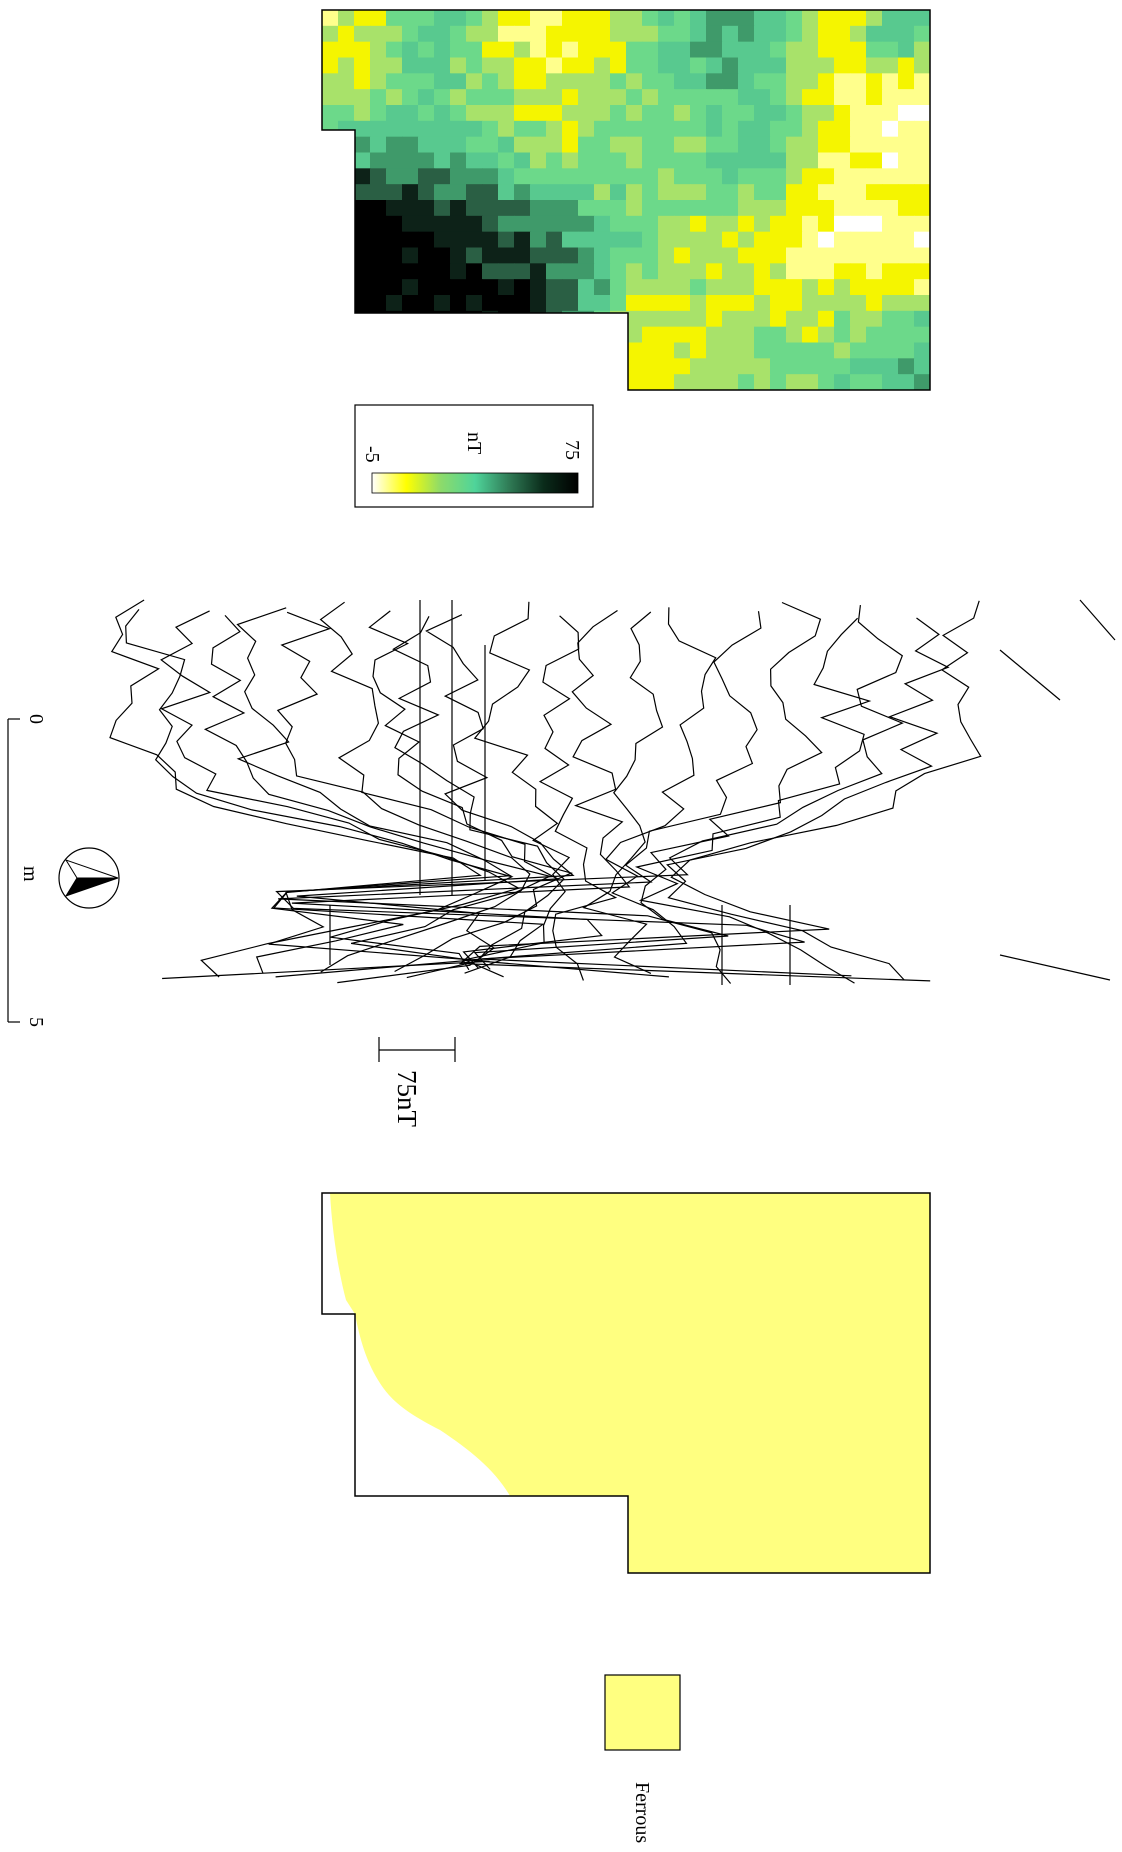 This screenshot has width=1122, height=1852. Describe the element at coordinates (475, 483) in the screenshot. I see `colorbar-gradient` at that location.